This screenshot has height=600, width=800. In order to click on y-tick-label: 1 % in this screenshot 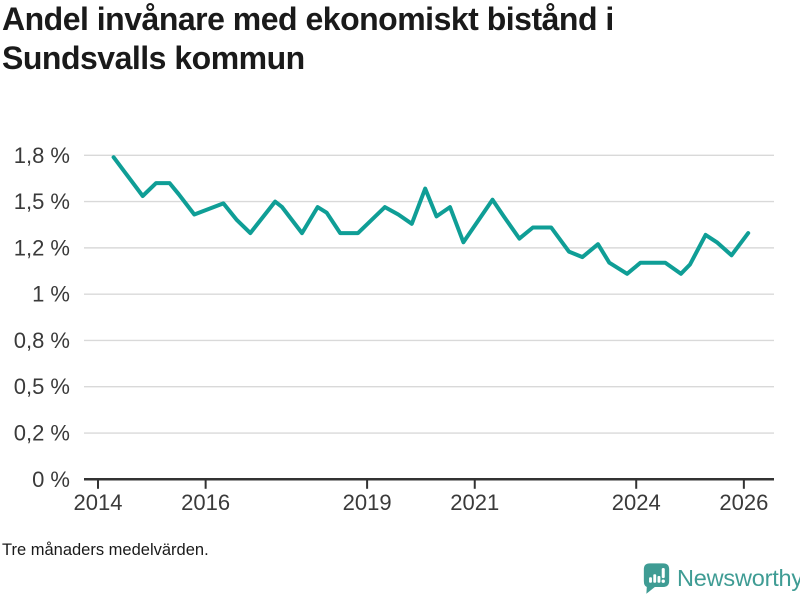, I will do `click(51, 294)`.